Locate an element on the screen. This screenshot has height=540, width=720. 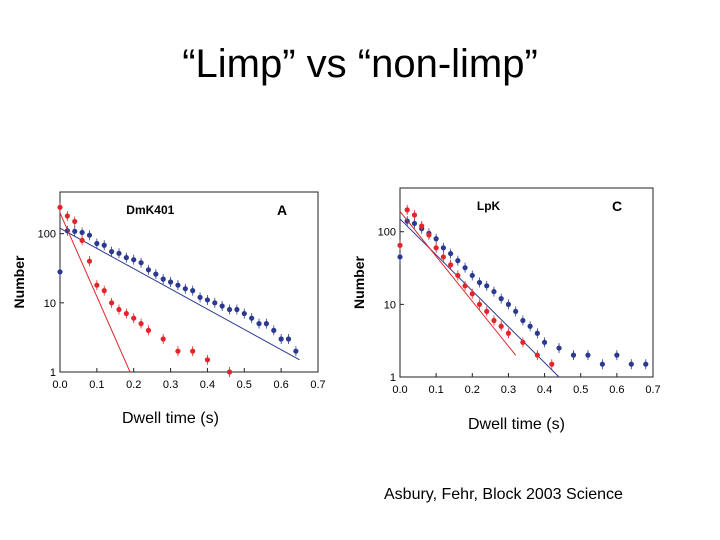
x-caption-right: Dwell time (s) is located at coordinates (516, 424).